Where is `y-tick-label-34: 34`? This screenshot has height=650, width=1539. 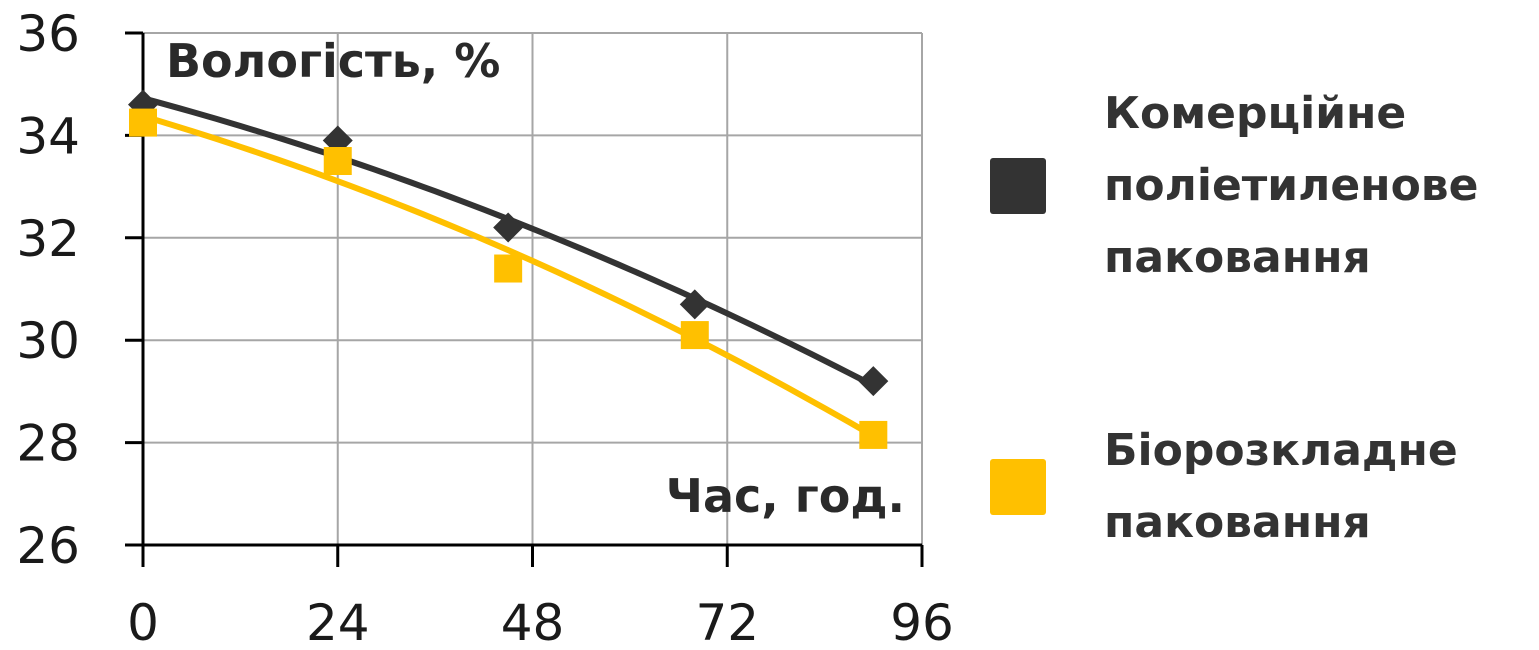
y-tick-label-34: 34 is located at coordinates (48, 136).